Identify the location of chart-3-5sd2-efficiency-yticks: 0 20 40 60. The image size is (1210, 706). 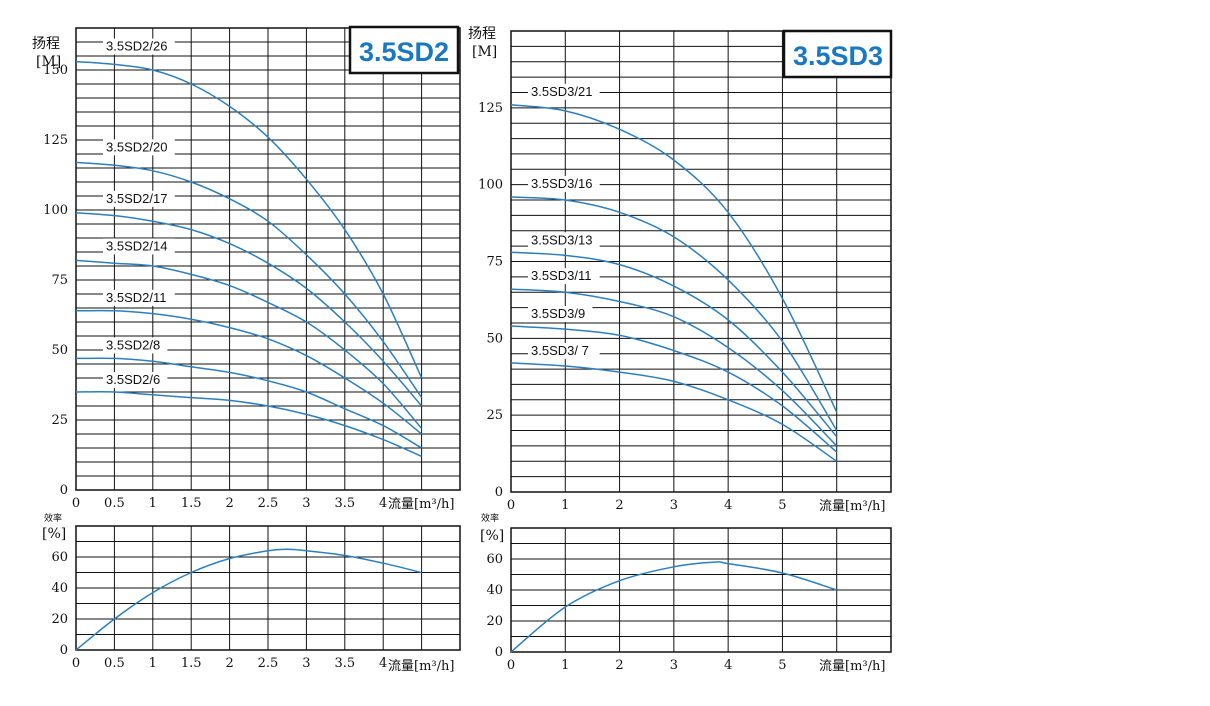
(59, 604).